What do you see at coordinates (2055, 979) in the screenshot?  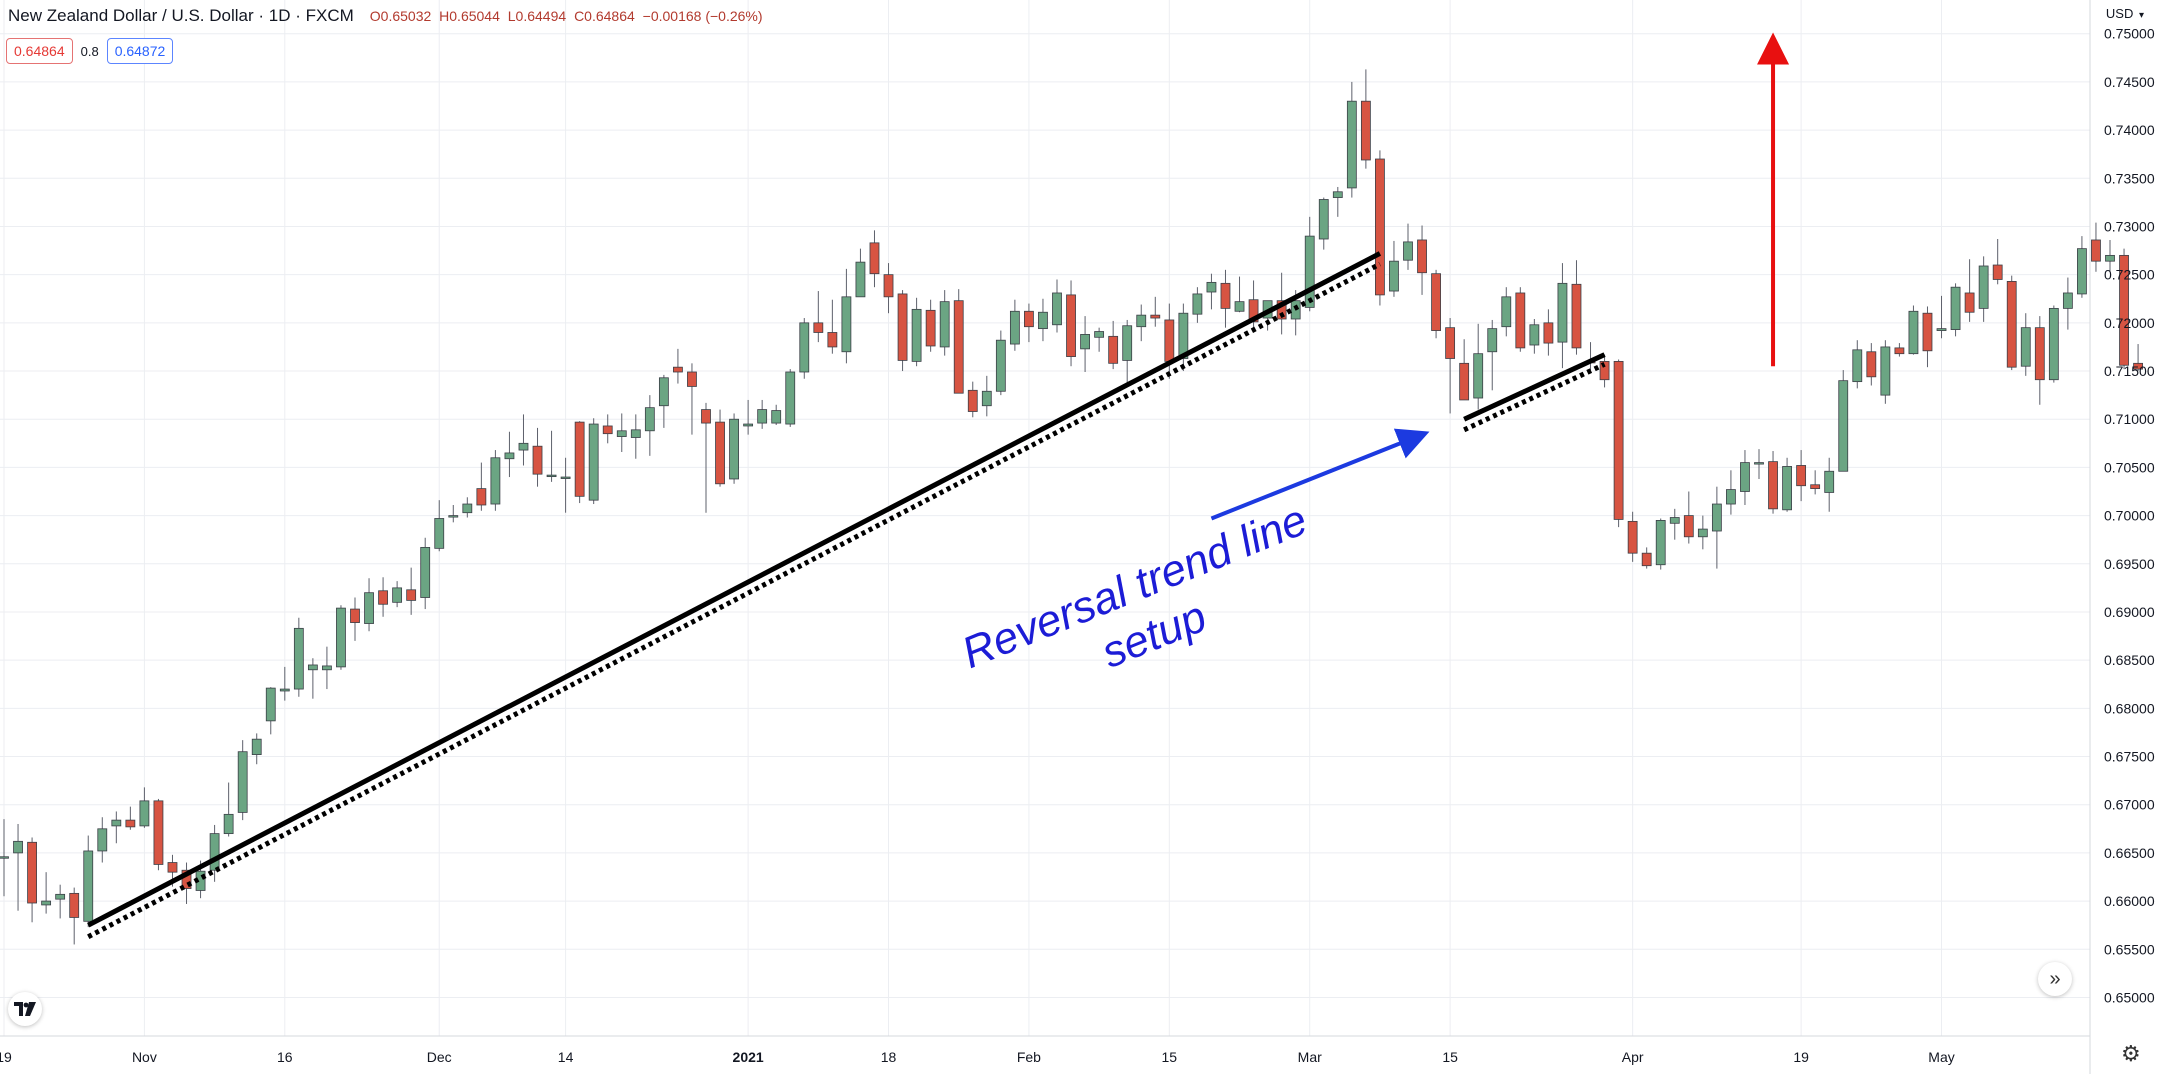 I see `scroll-to-realtime-icon: »` at bounding box center [2055, 979].